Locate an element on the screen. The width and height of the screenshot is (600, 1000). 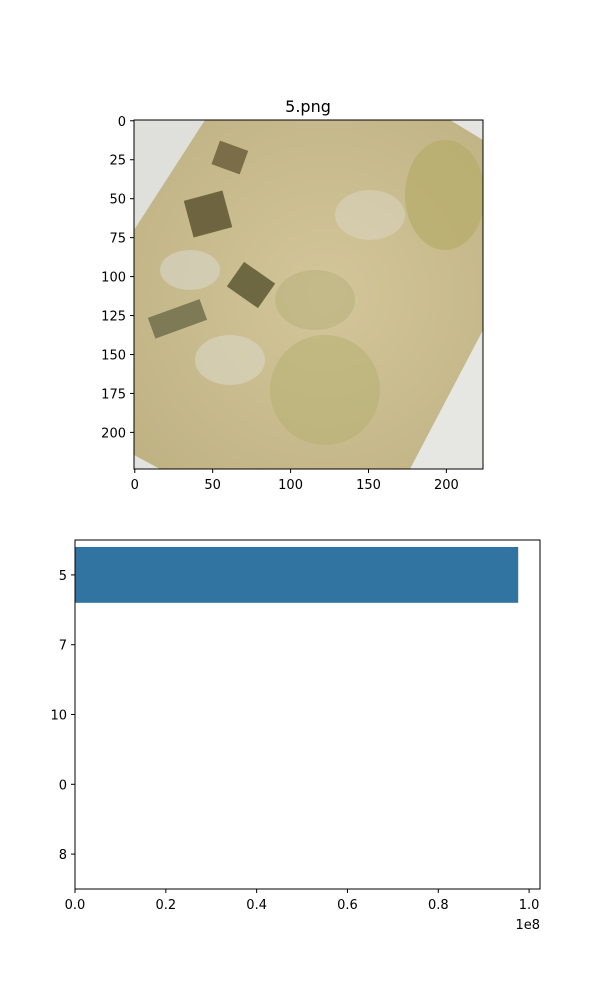
y-tick-label: 75 is located at coordinates (117, 239).